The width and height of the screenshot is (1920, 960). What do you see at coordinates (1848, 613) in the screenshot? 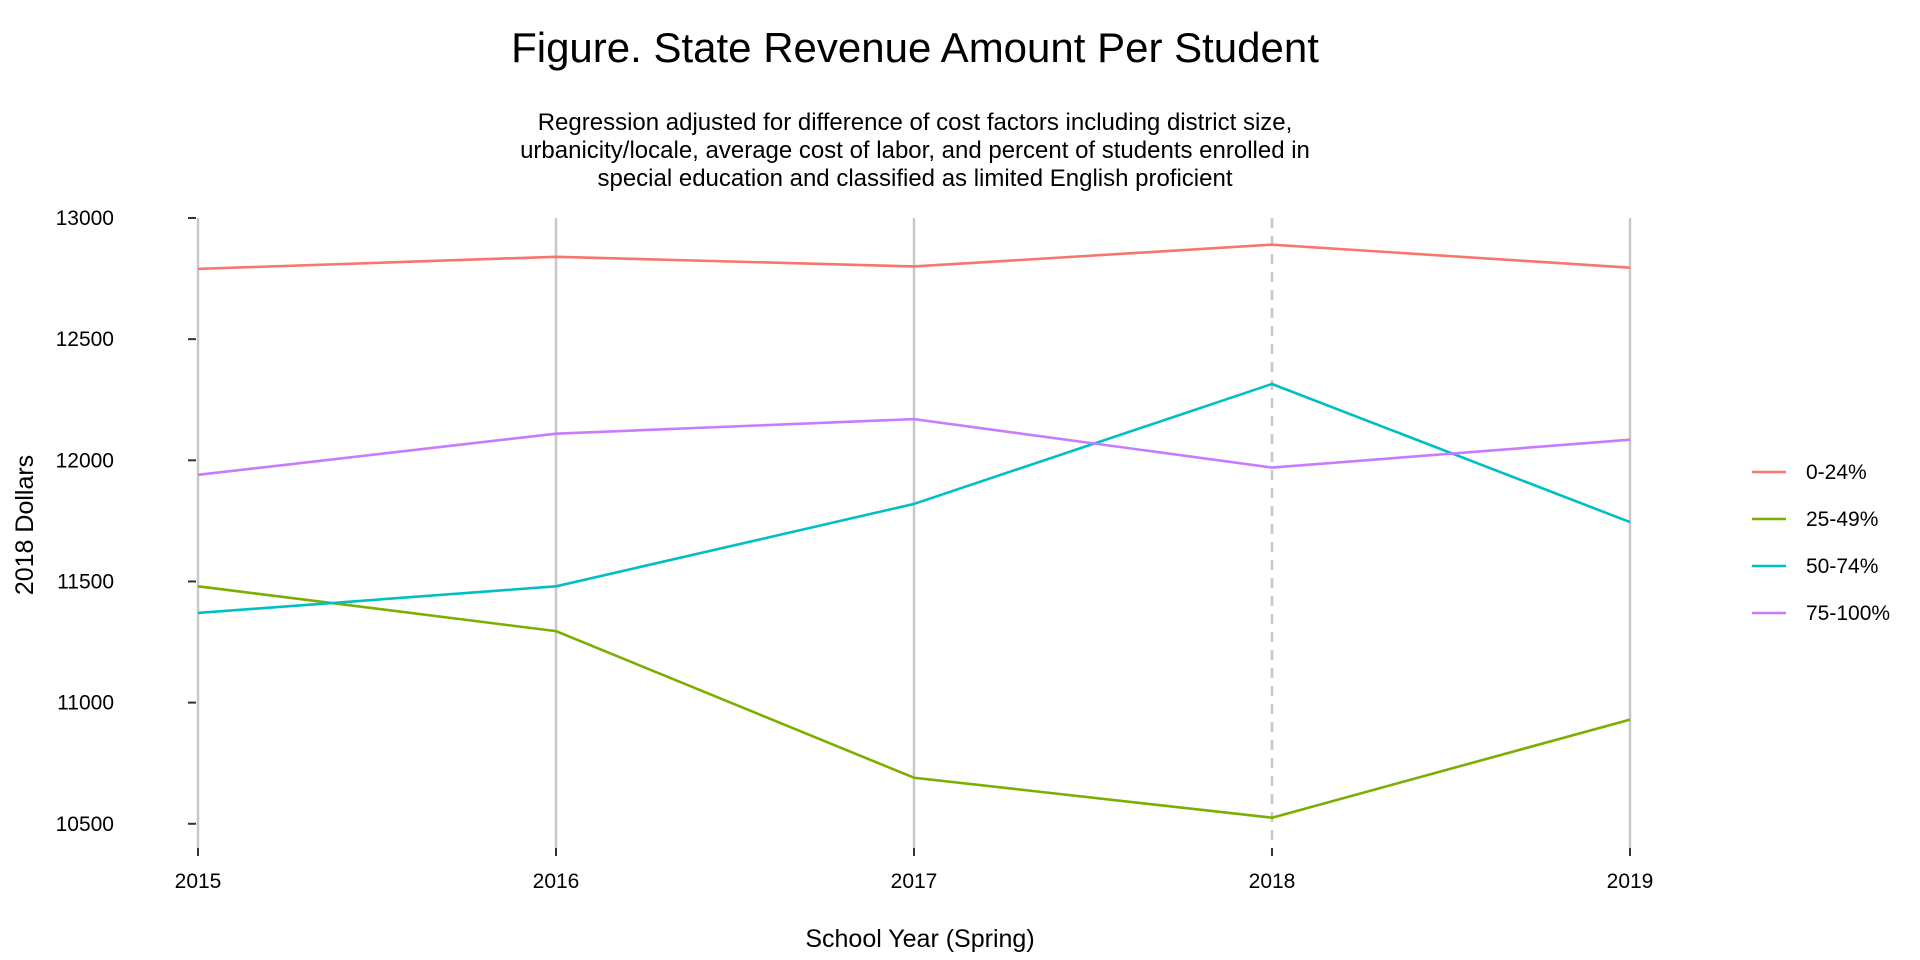
I see `legend-label-75-100%: 75-100%` at bounding box center [1848, 613].